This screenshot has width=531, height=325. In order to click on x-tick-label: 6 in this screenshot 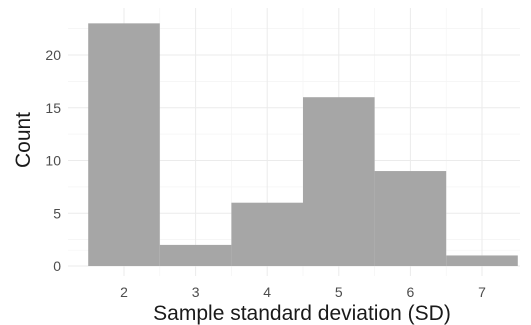, I will do `click(411, 292)`.